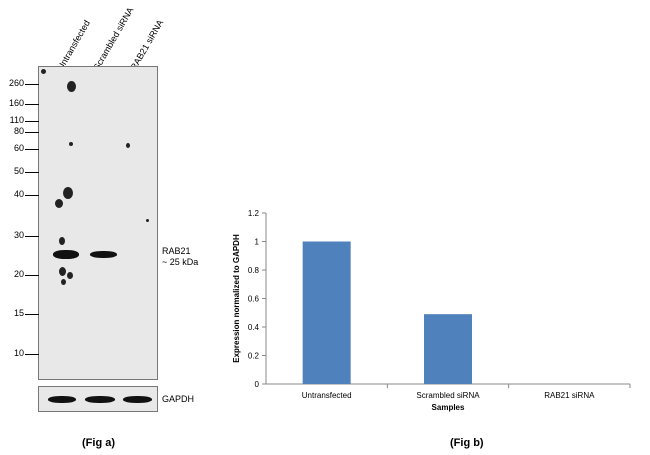  What do you see at coordinates (448, 349) in the screenshot?
I see `bar-scrambled-sirna` at bounding box center [448, 349].